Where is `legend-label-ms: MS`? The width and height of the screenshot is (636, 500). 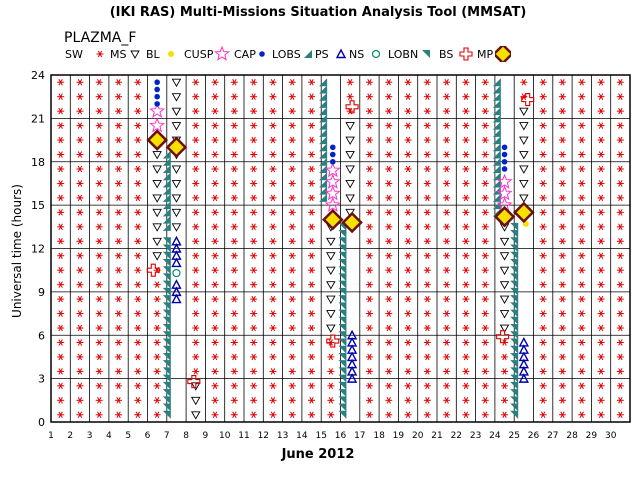
legend-label-ms: MS is located at coordinates (118, 54).